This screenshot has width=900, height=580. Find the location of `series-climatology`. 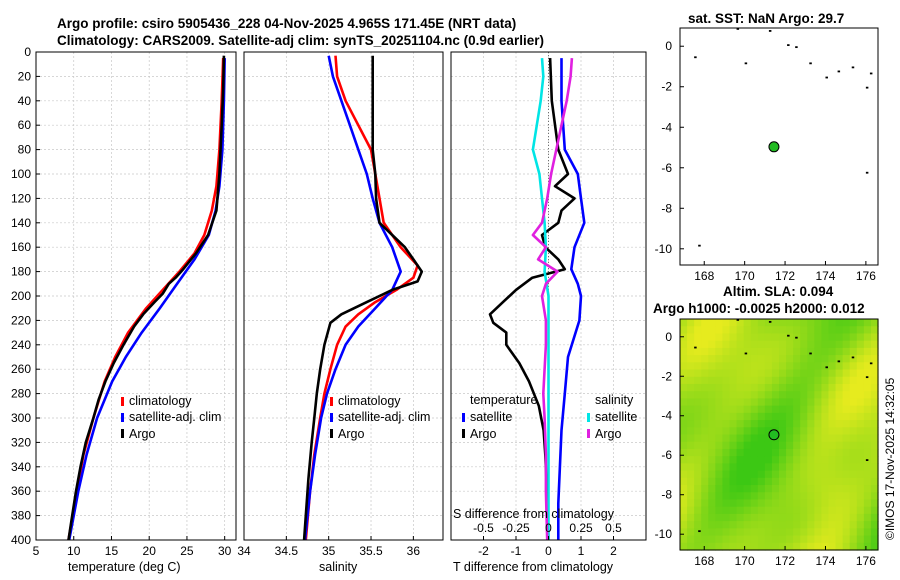

series-climatology is located at coordinates (361, 298).